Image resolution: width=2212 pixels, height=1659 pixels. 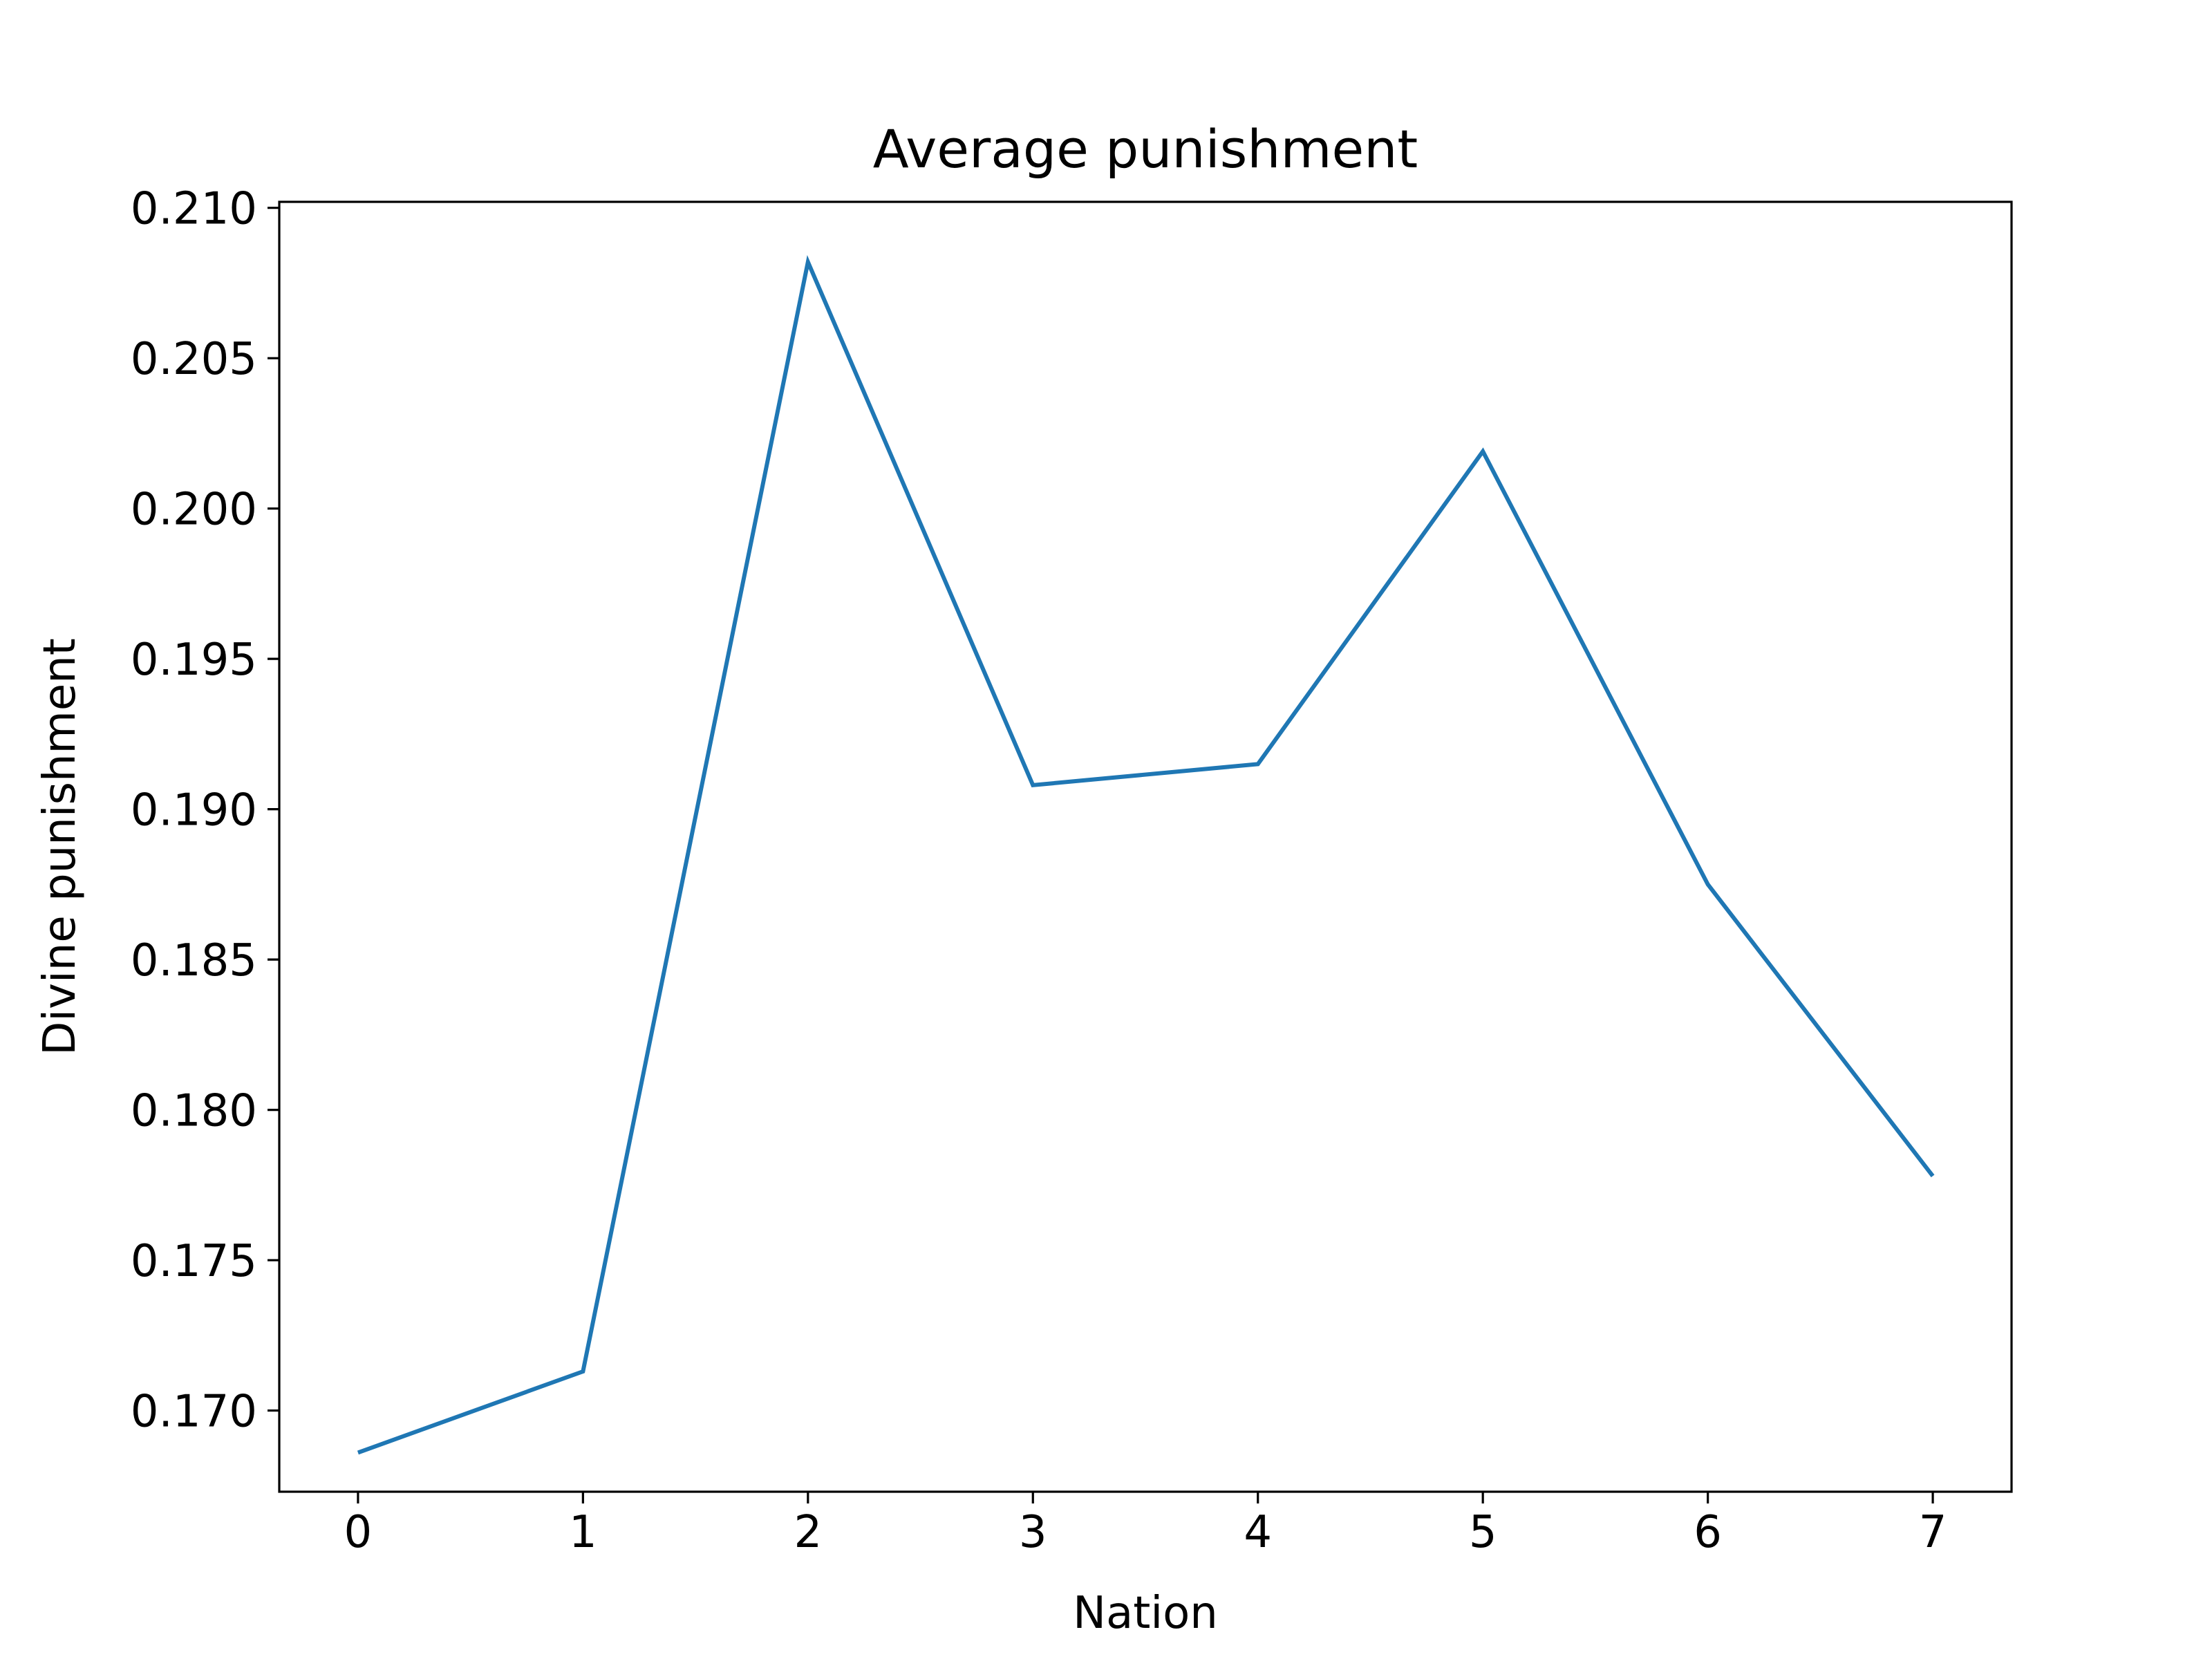 What do you see at coordinates (1708, 1532) in the screenshot?
I see `x-tick-label: 6` at bounding box center [1708, 1532].